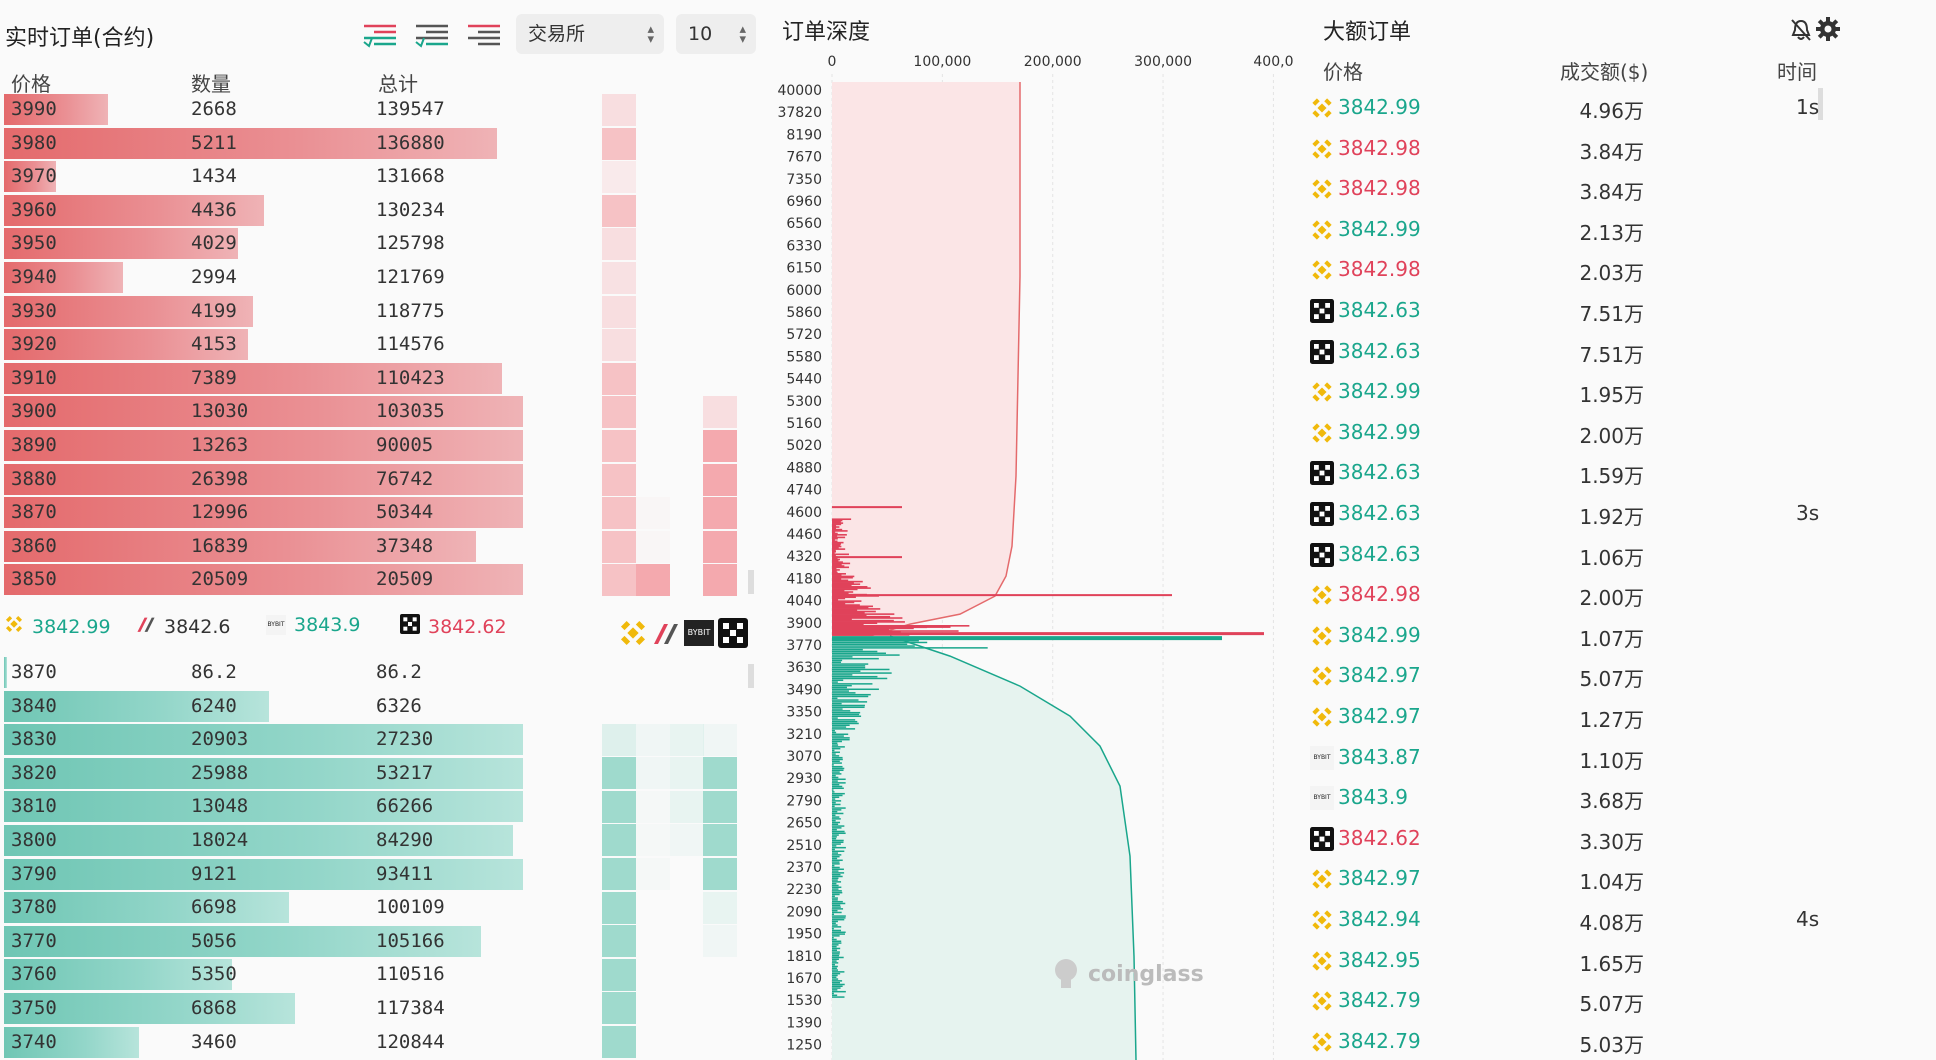 The image size is (1936, 1060). Describe the element at coordinates (1801, 32) in the screenshot. I see `mute-bell-icon` at that location.